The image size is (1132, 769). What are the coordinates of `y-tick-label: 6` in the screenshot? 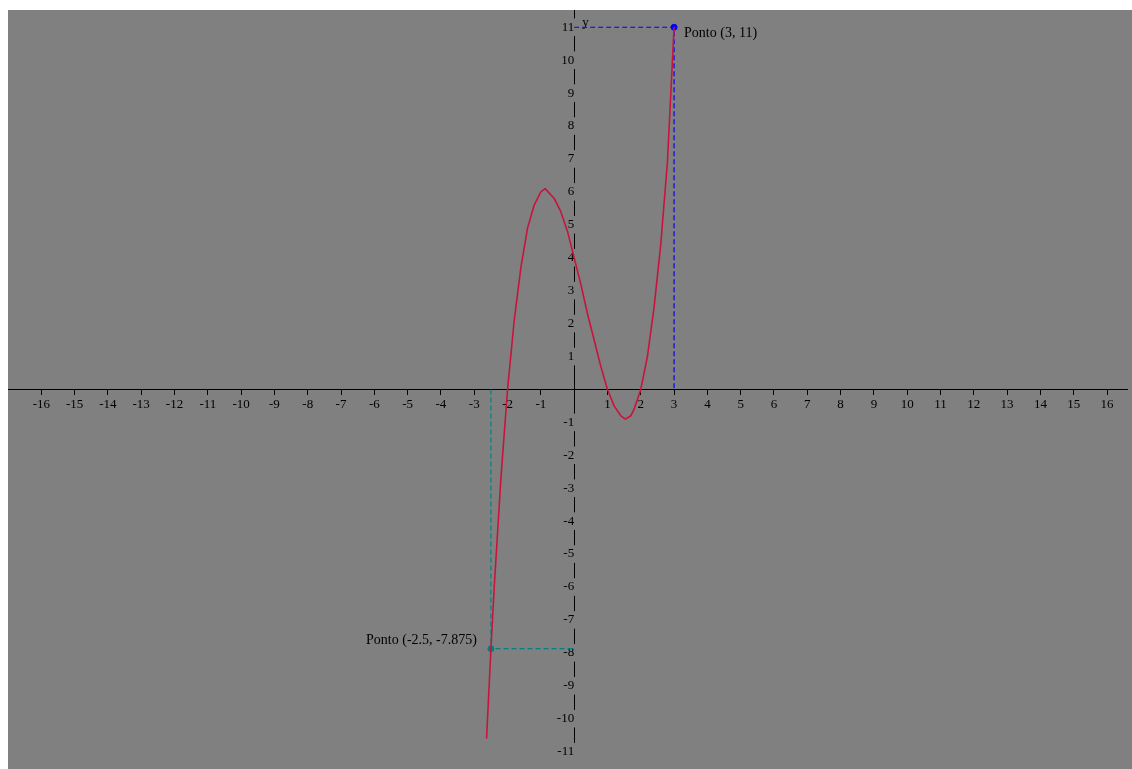 It's located at (571, 191).